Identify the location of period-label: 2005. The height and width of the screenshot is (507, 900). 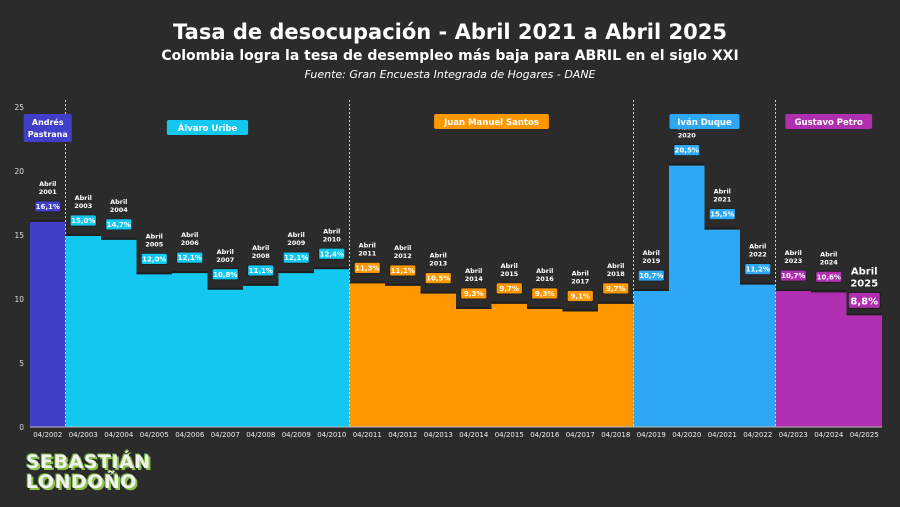
(154, 244).